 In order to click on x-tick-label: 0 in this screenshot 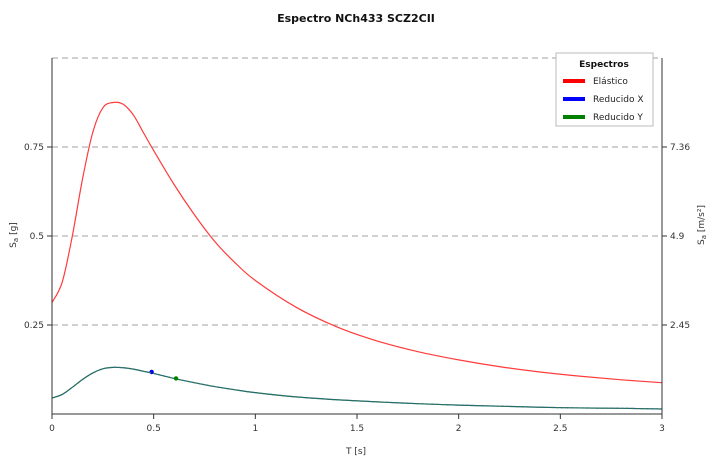, I will do `click(52, 429)`.